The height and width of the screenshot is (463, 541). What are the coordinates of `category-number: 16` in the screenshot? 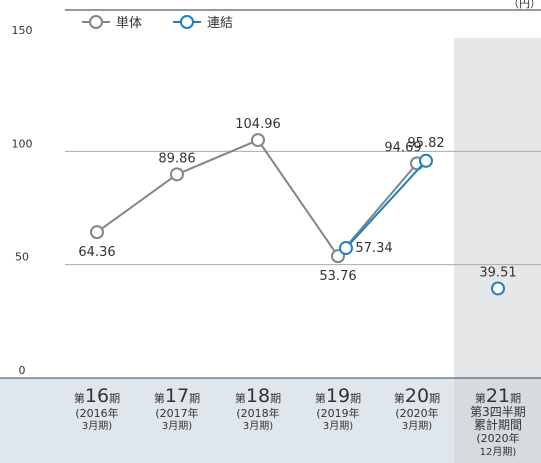 It's located at (97, 396).